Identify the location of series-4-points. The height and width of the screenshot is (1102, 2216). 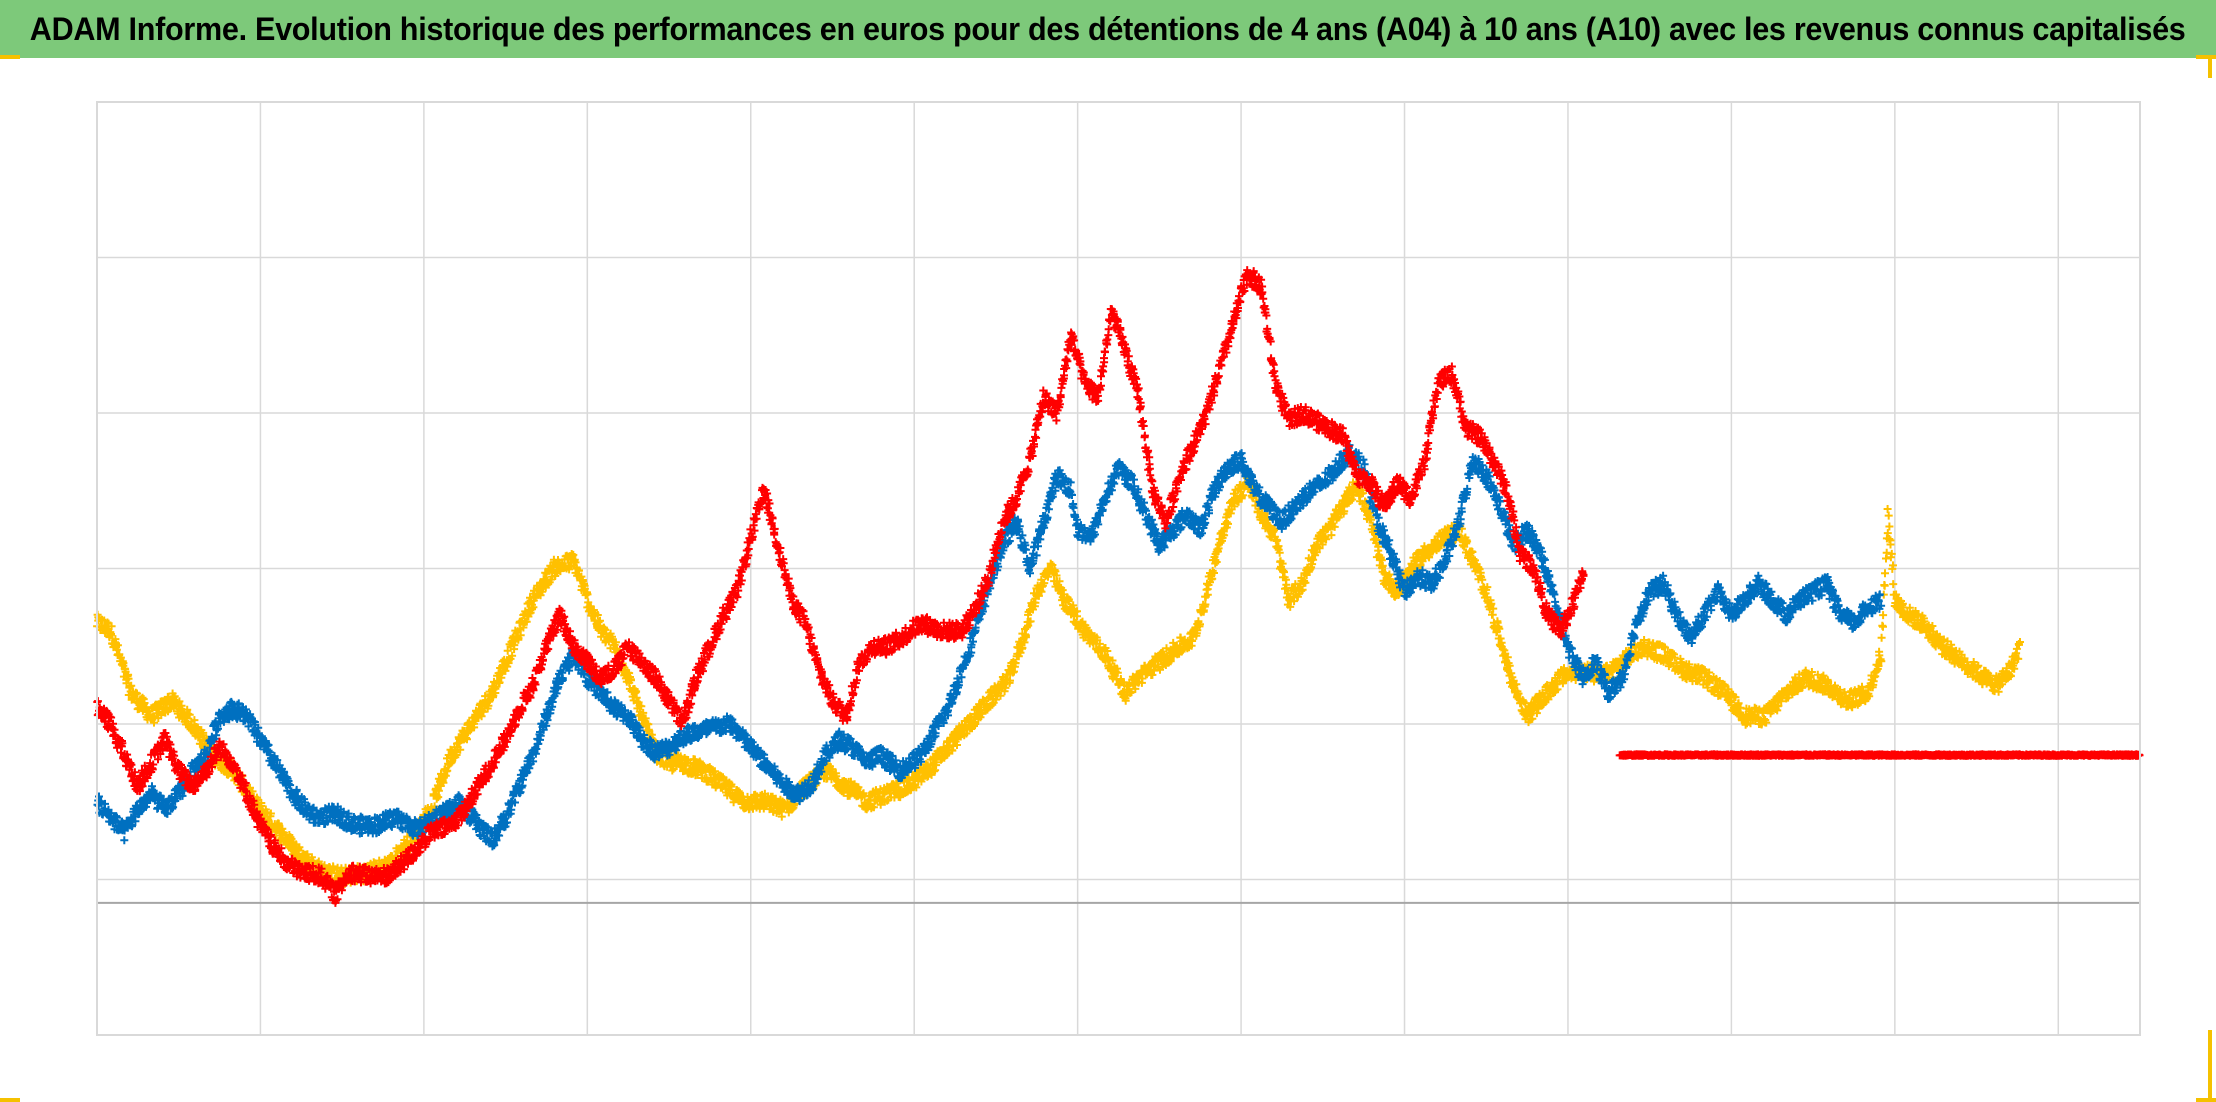
(1879, 755).